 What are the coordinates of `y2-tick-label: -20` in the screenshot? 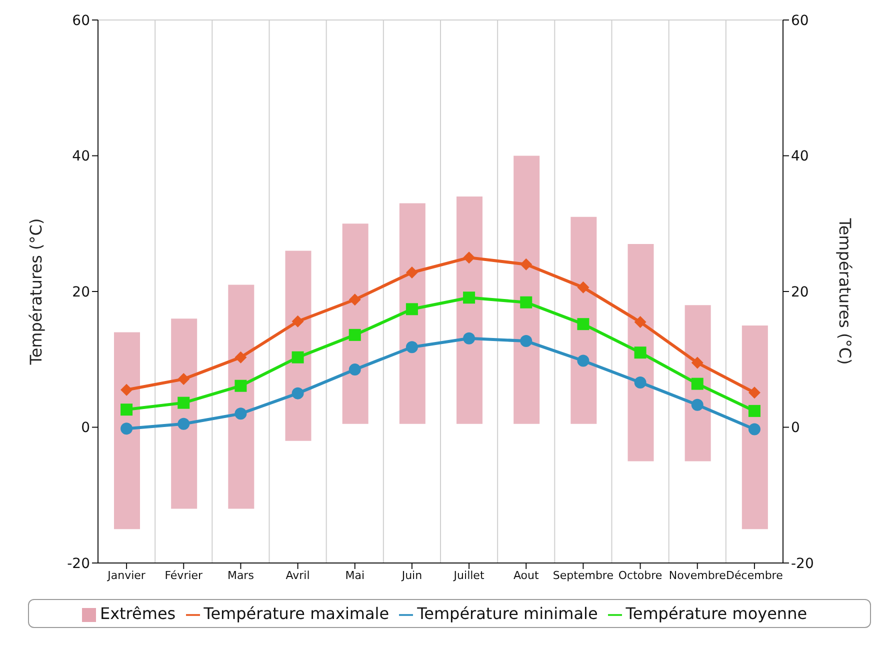 It's located at (802, 564).